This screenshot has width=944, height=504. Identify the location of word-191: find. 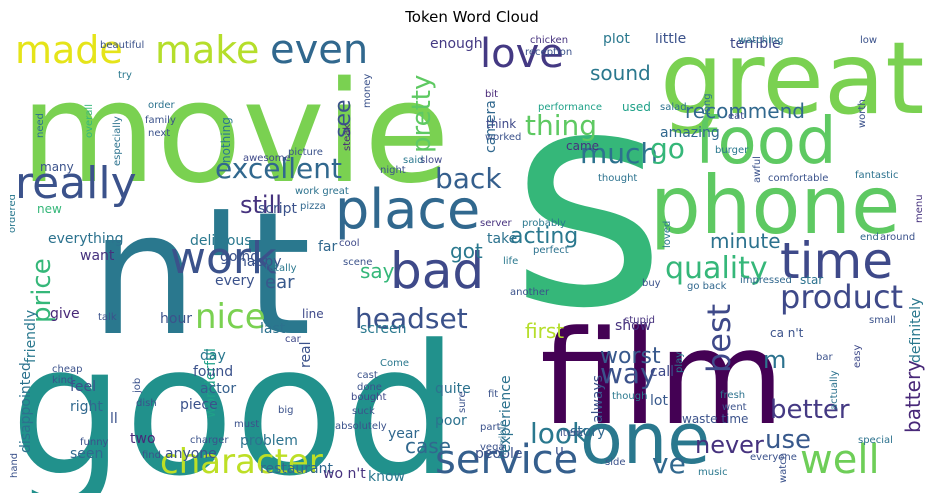
(151, 455).